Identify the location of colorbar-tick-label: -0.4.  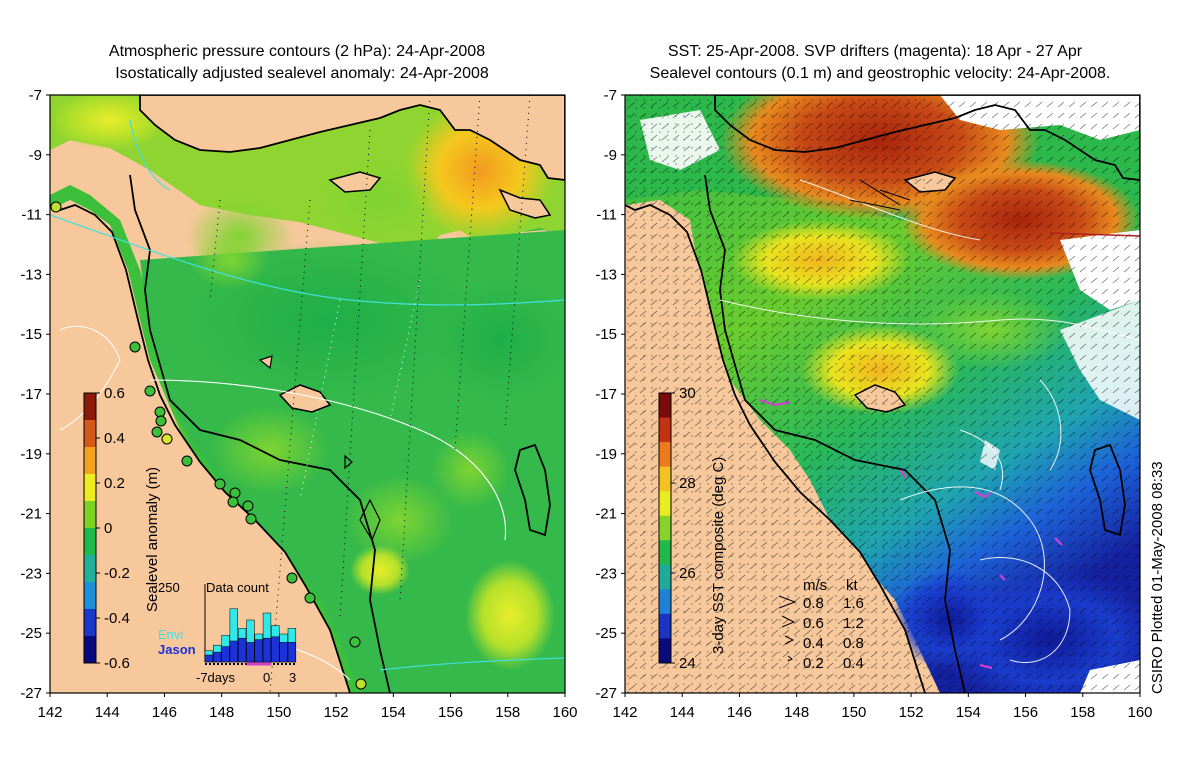
(117, 618).